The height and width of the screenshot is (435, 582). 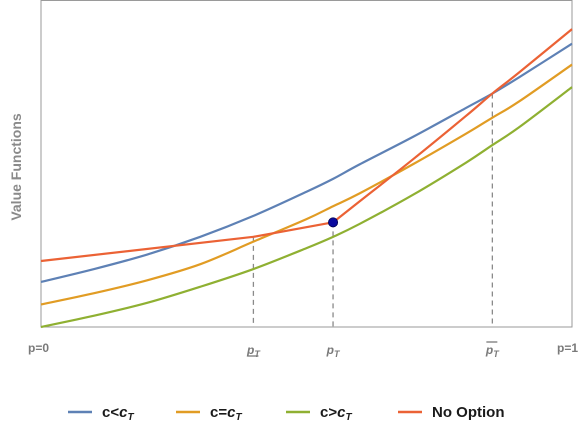 I want to click on legend-label-0: c<cT, so click(x=118, y=413).